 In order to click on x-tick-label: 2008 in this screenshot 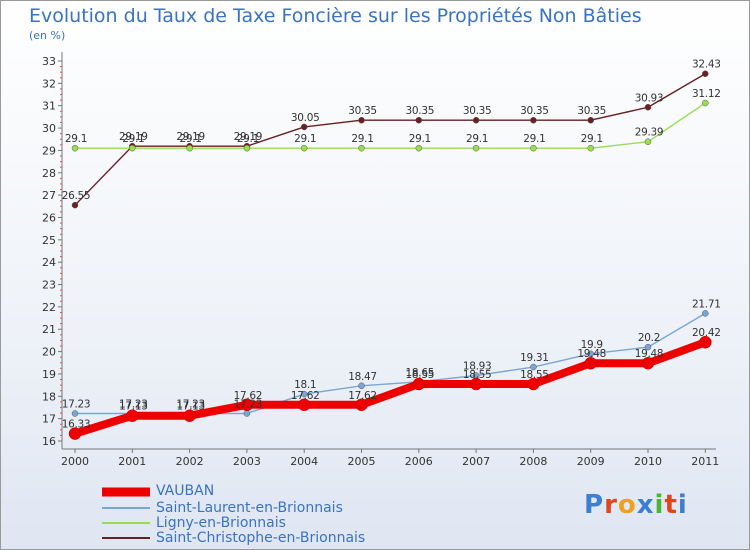, I will do `click(533, 461)`.